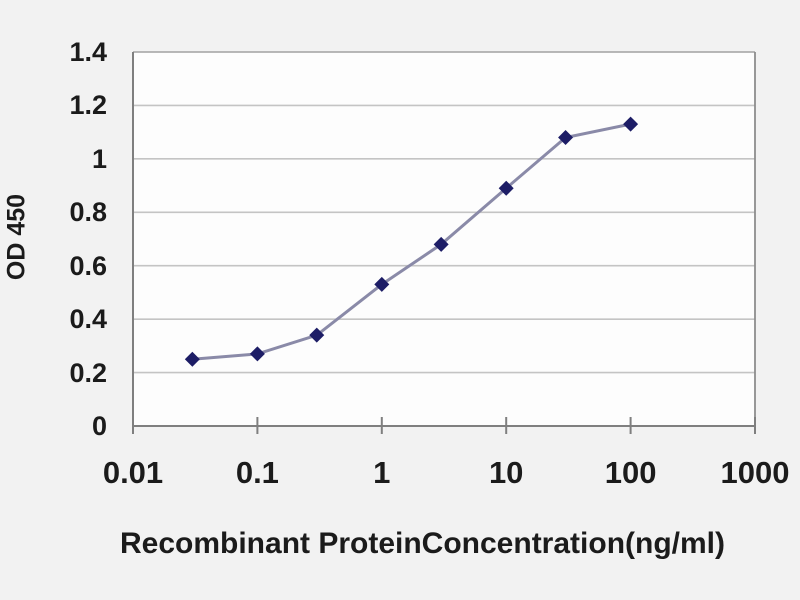  I want to click on y-tick-label: 1.2, so click(88, 105).